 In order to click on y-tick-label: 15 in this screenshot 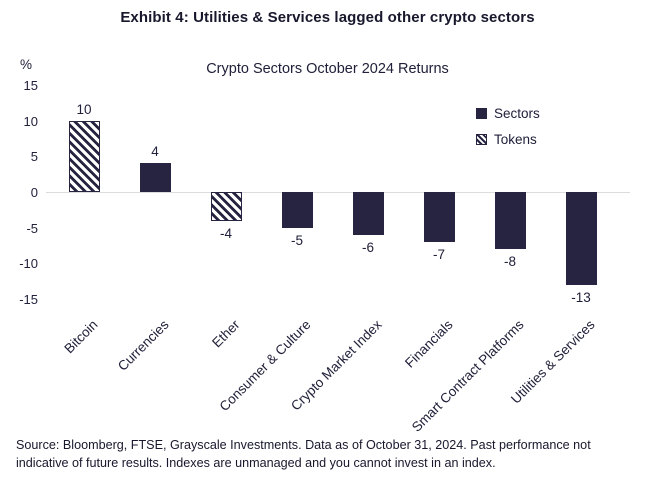, I will do `click(30, 85)`.